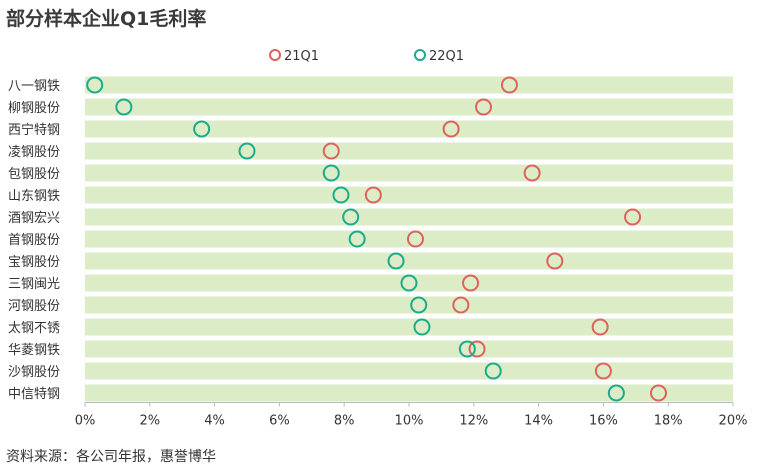 This screenshot has width=768, height=476. What do you see at coordinates (34, 350) in the screenshot?
I see `category-label: 华菱钢铁` at bounding box center [34, 350].